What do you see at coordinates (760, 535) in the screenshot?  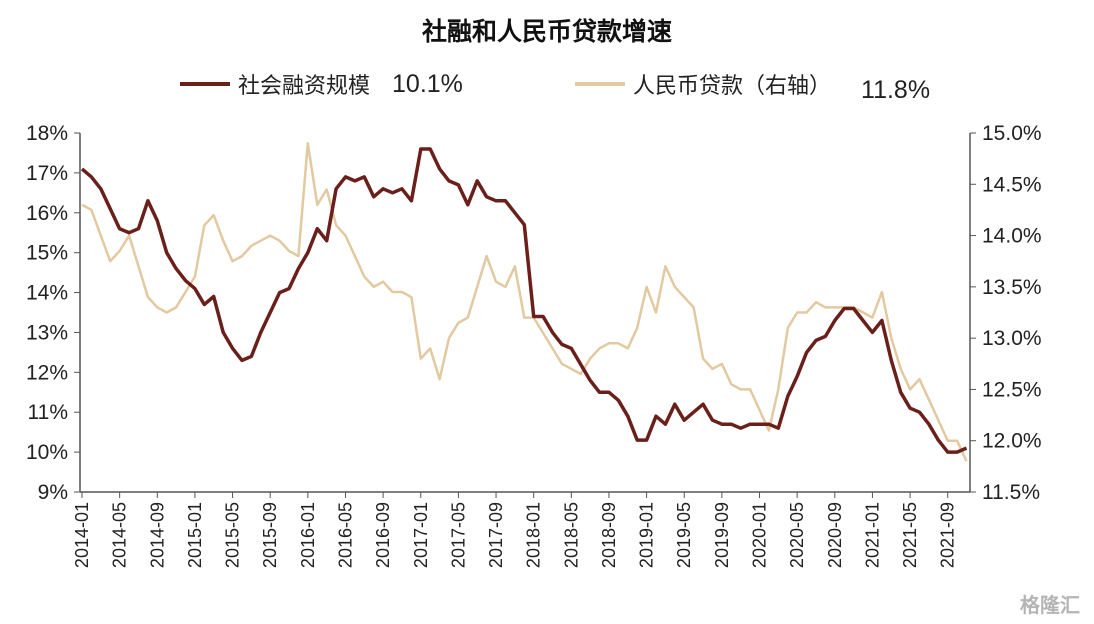 I see `x-tick-label: 2020-01` at bounding box center [760, 535].